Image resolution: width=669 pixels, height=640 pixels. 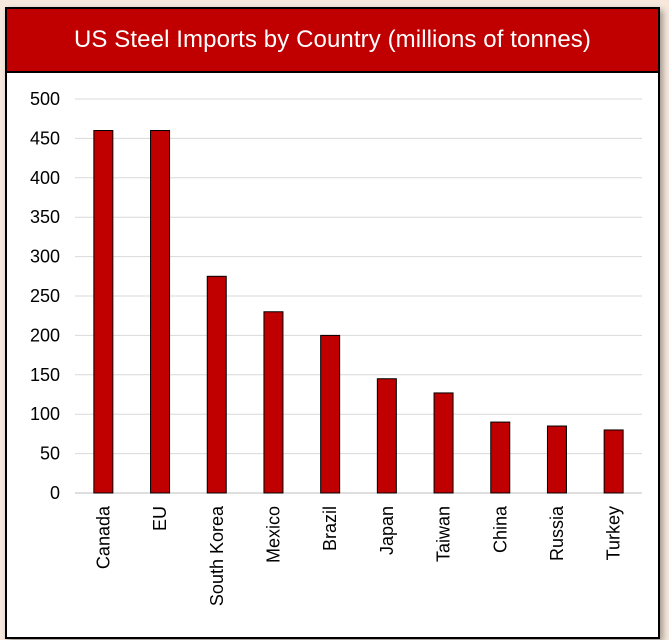 I want to click on x-tick-label: Canada, so click(x=103, y=537).